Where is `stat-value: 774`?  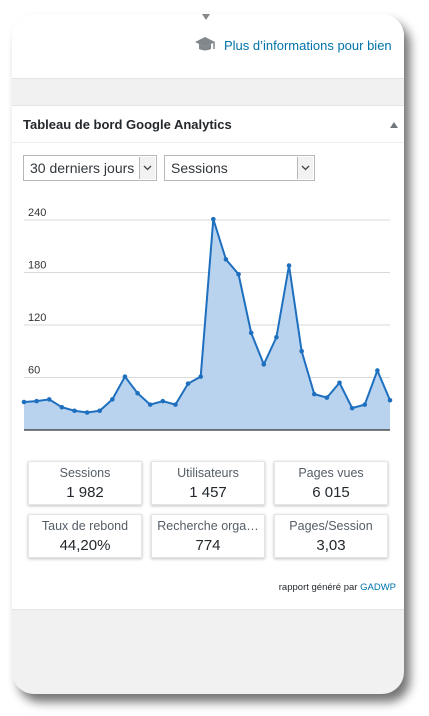
stat-value: 774 is located at coordinates (208, 545).